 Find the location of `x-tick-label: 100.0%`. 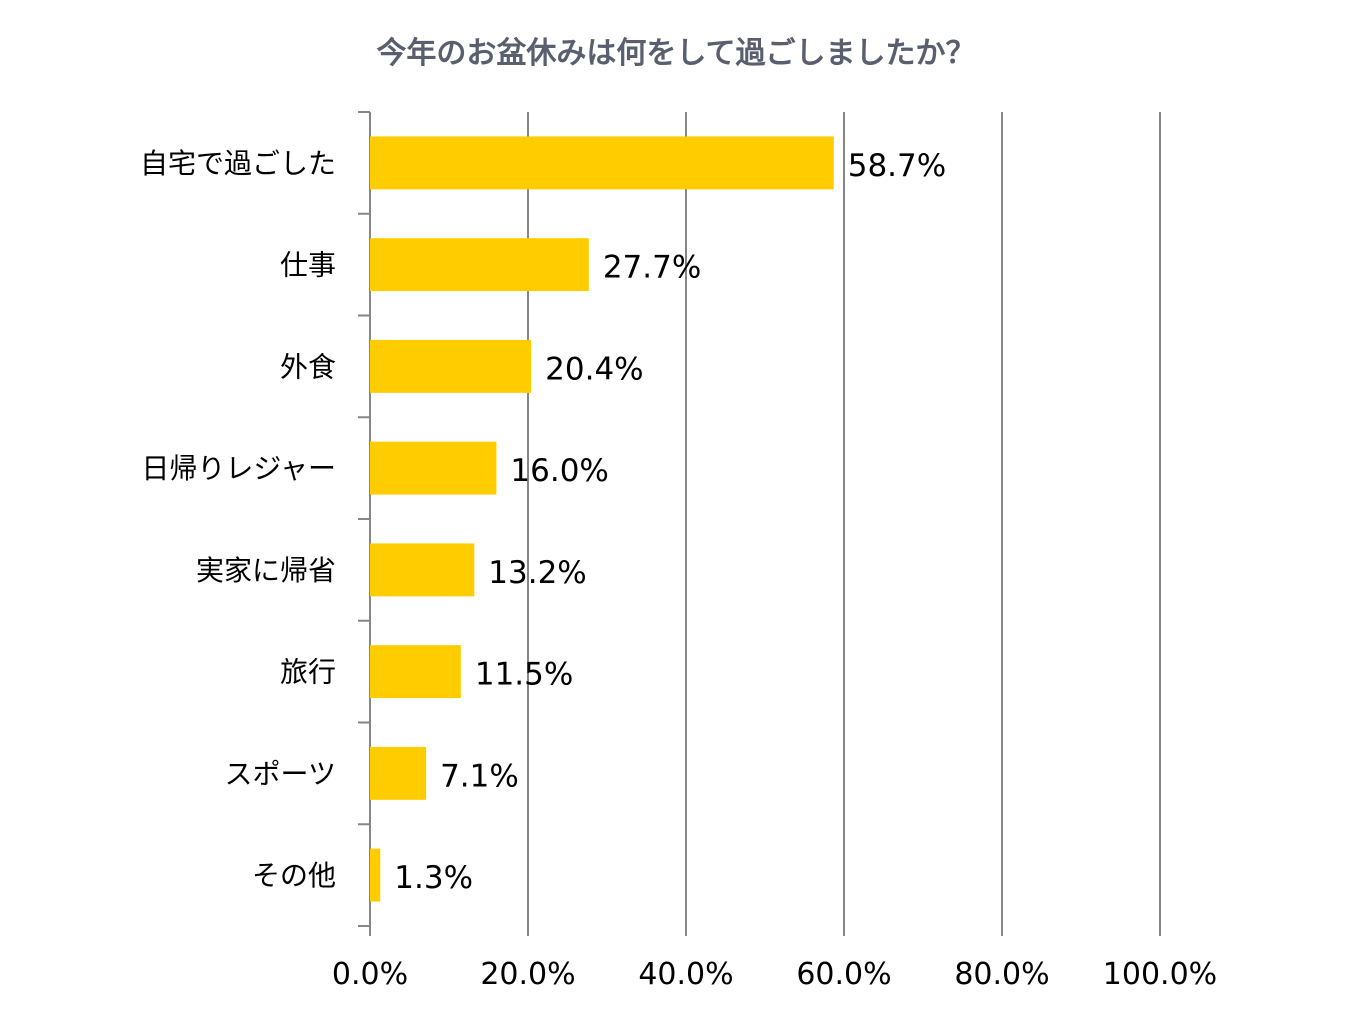

x-tick-label: 100.0% is located at coordinates (1160, 974).